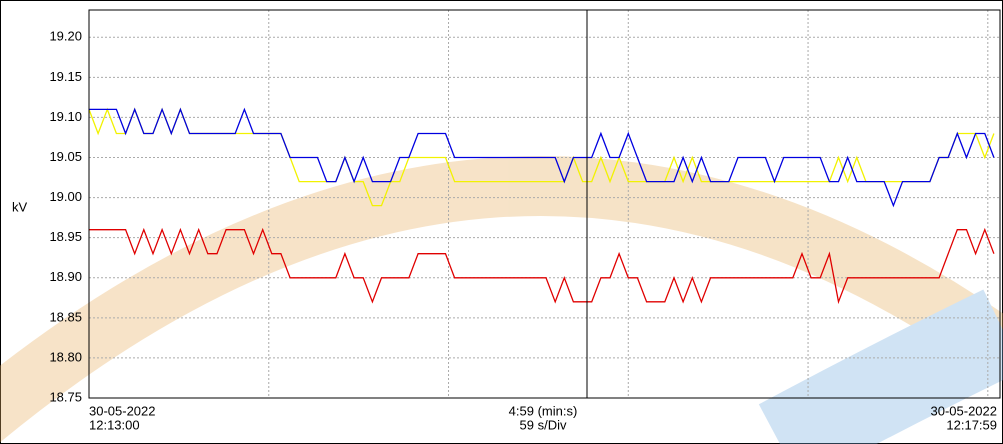 Image resolution: width=1003 pixels, height=444 pixels. I want to click on y-tick-label: 19.20, so click(65, 36).